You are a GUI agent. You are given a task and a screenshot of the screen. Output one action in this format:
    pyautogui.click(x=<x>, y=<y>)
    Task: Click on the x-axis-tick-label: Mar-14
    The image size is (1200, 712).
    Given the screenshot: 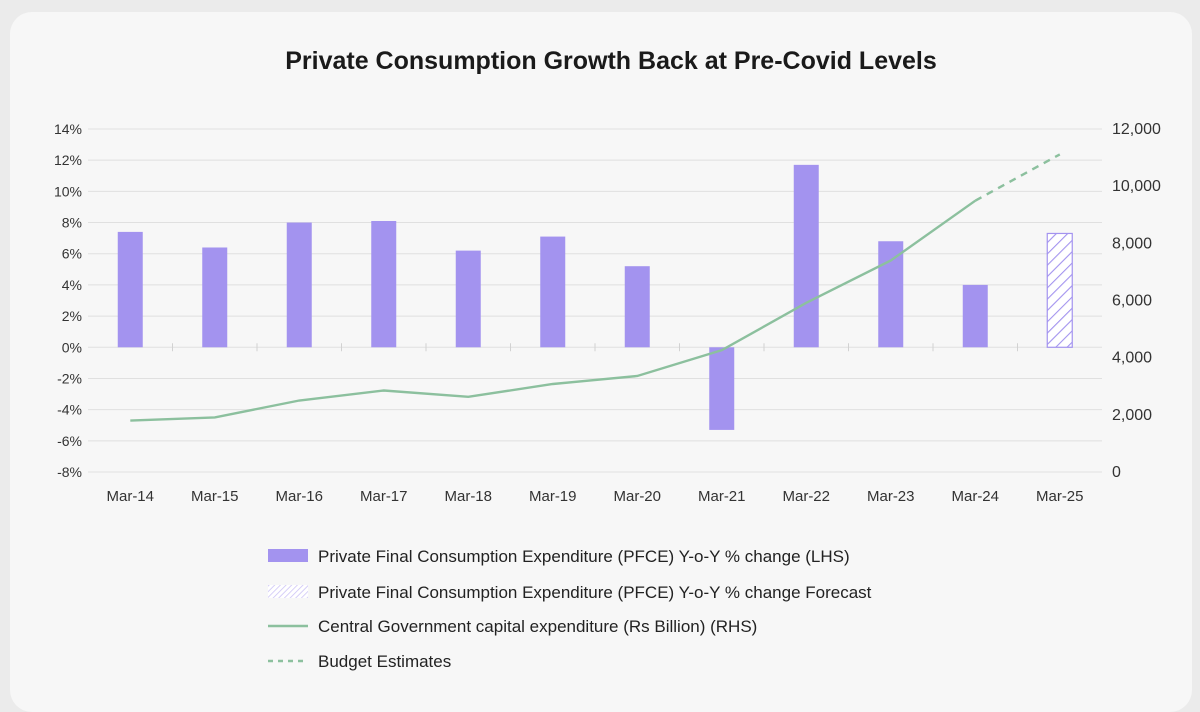 What is the action you would take?
    pyautogui.click(x=130, y=496)
    